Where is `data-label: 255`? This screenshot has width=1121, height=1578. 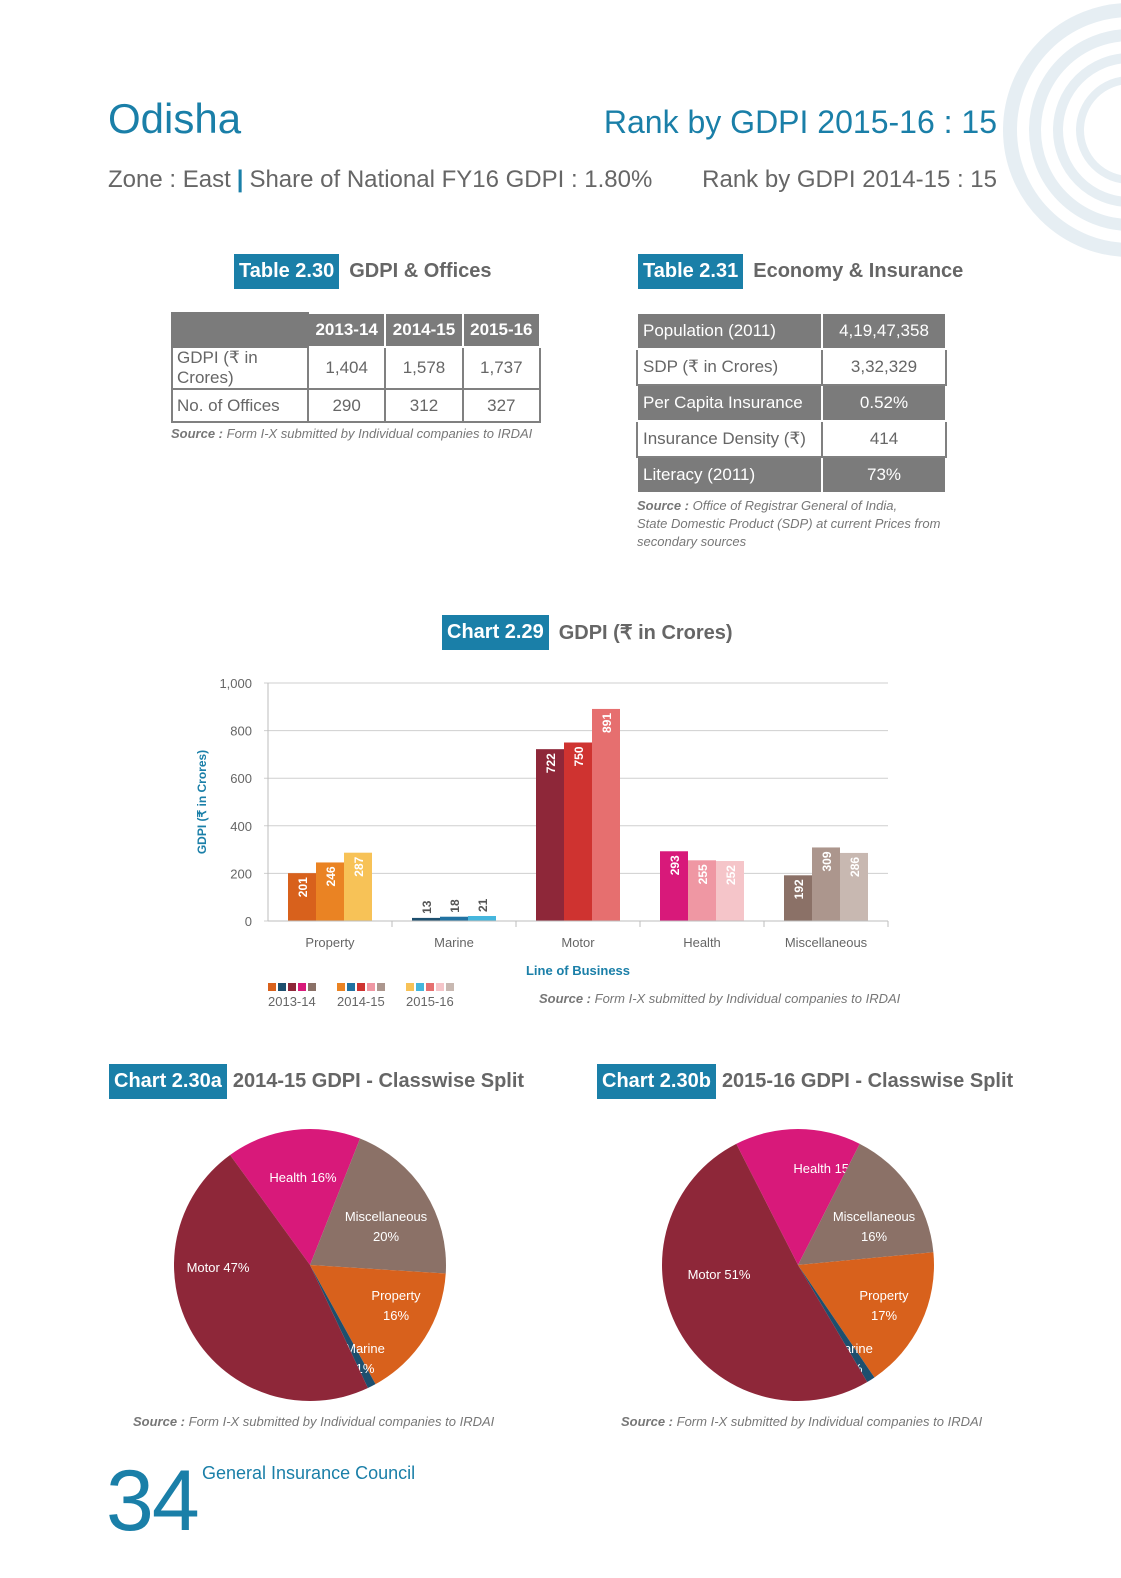 data-label: 255 is located at coordinates (703, 874).